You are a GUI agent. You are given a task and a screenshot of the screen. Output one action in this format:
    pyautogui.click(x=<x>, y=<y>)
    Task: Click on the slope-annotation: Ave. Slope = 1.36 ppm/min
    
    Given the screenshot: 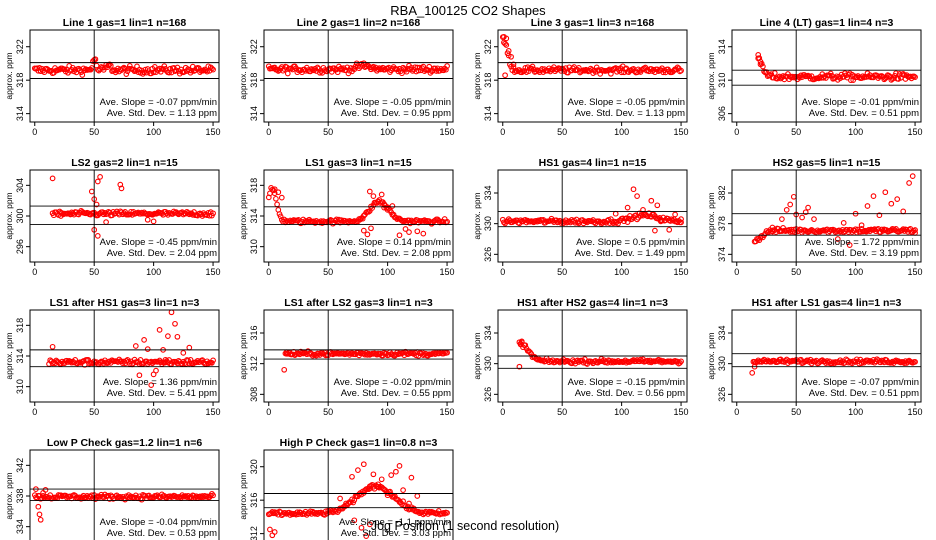 What is the action you would take?
    pyautogui.click(x=160, y=382)
    